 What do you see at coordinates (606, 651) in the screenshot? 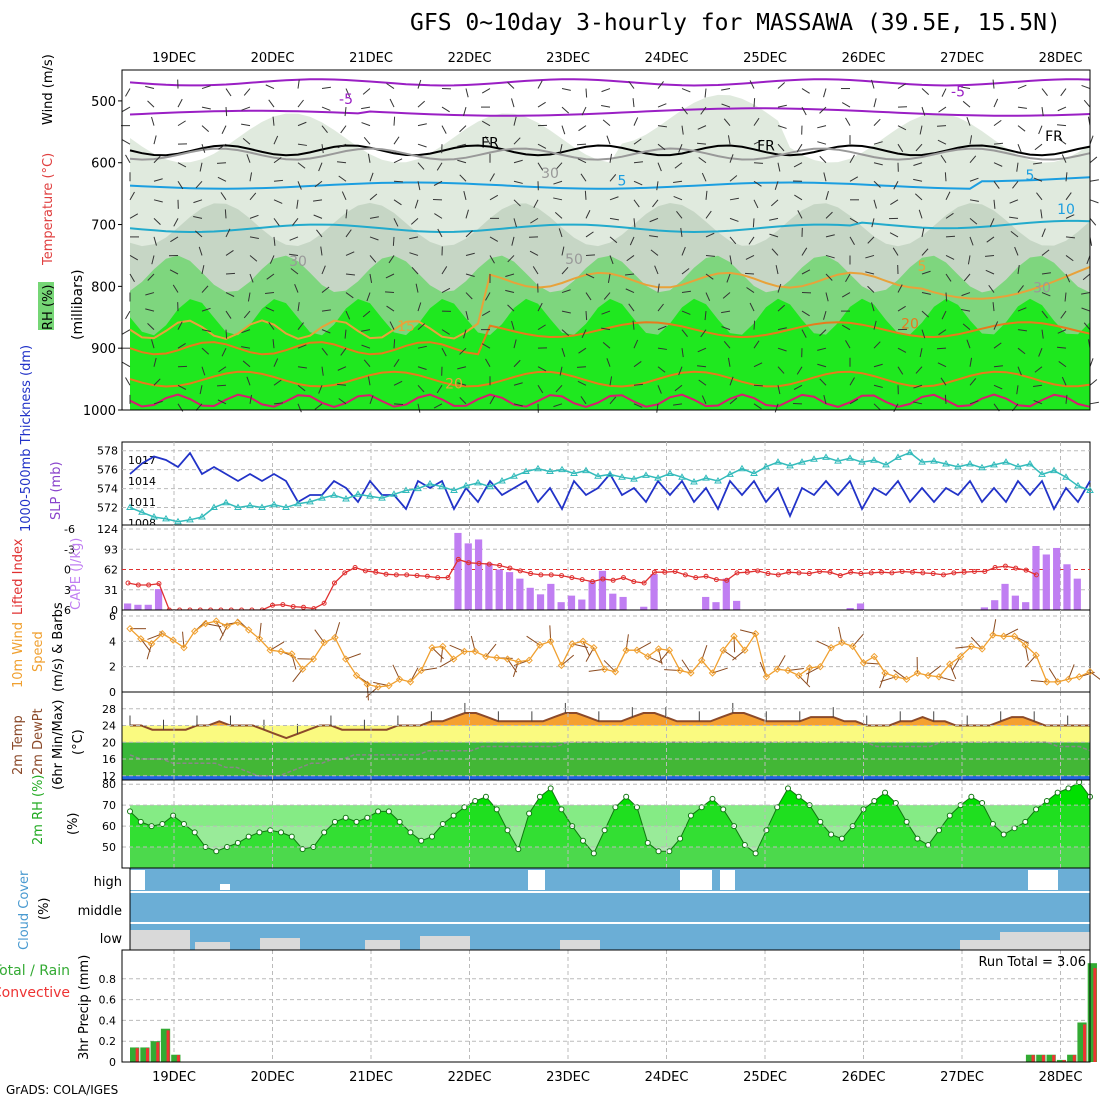
I see `wind-frame` at bounding box center [606, 651].